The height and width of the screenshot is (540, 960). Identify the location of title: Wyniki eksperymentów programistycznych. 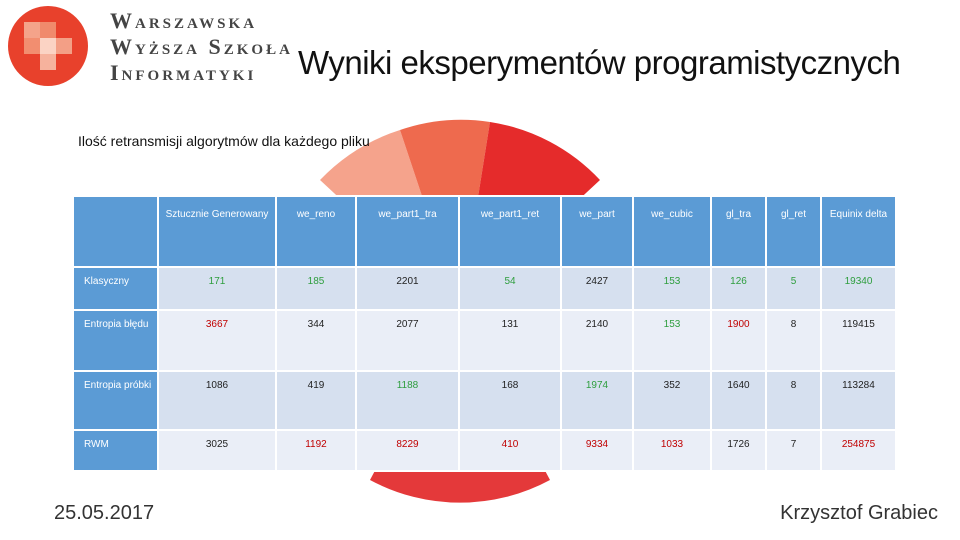
(599, 62).